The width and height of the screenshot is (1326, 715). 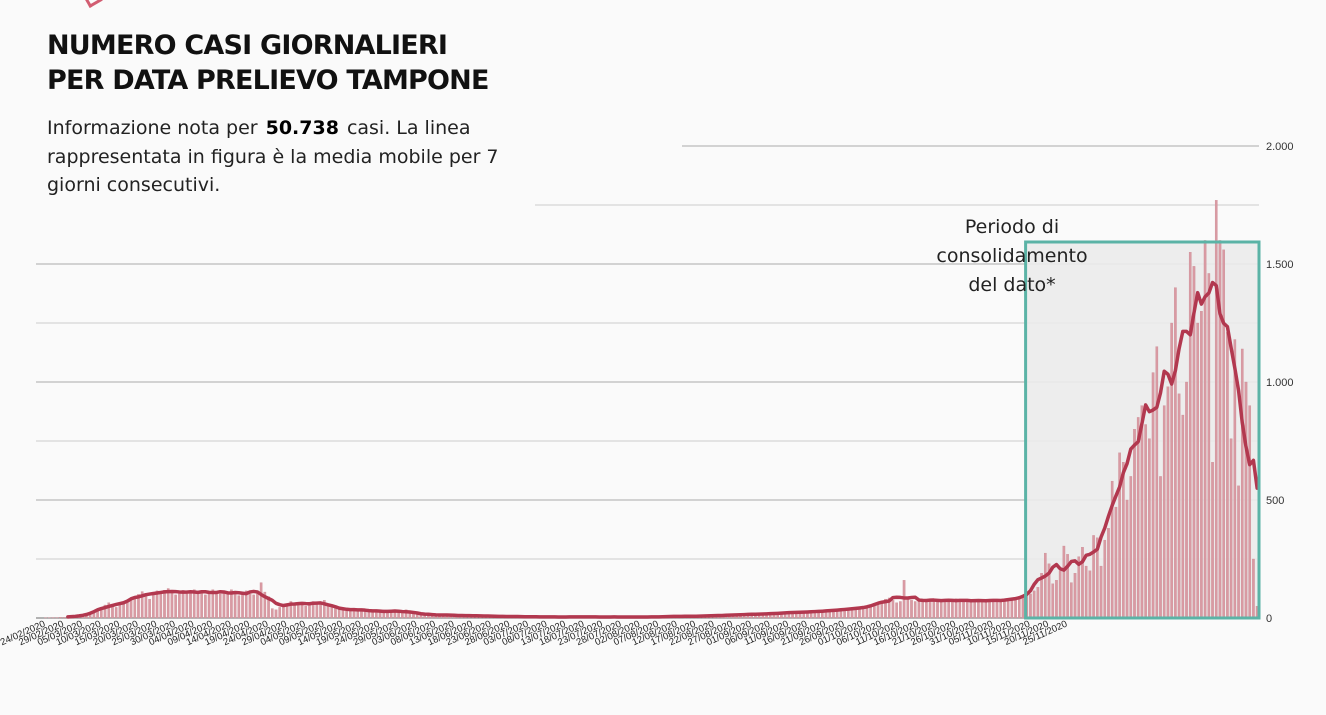 I want to click on annotation-line-3: del dato*, so click(x=1012, y=285).